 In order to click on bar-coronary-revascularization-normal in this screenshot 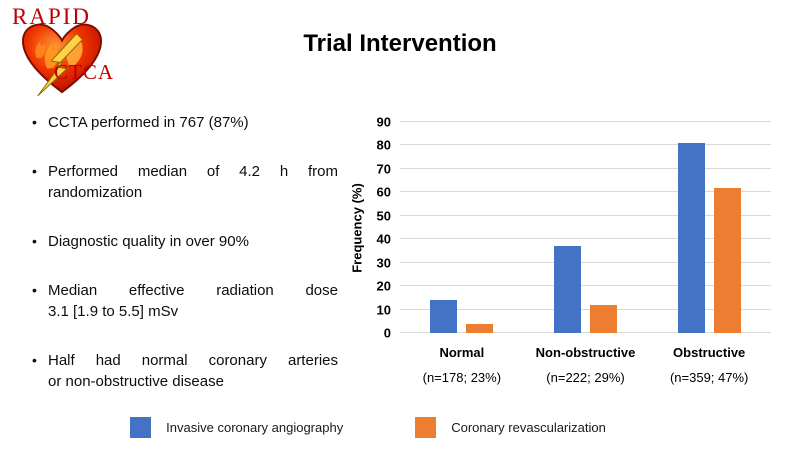, I will do `click(480, 328)`.